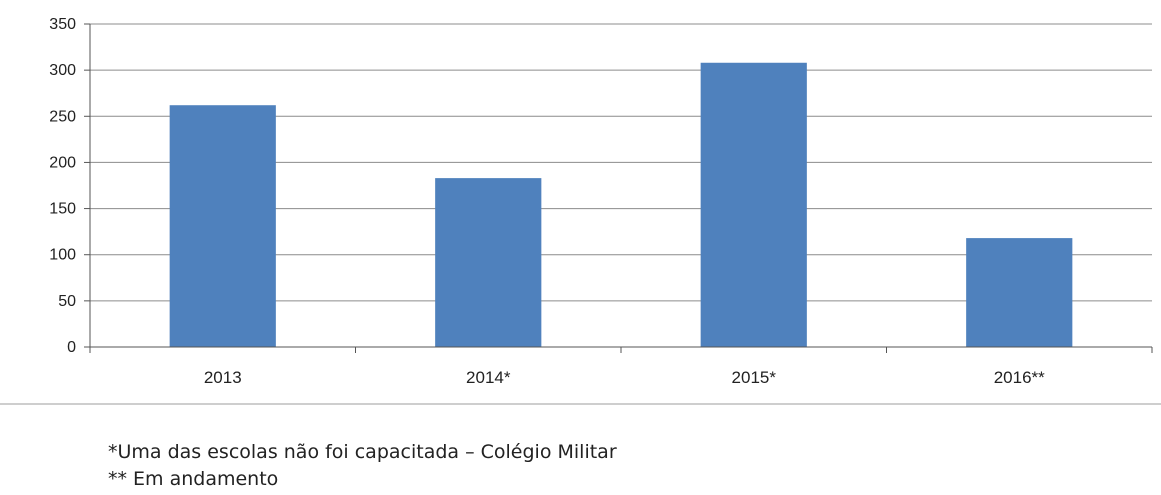  What do you see at coordinates (1019, 292) in the screenshot?
I see `bar-2016` at bounding box center [1019, 292].